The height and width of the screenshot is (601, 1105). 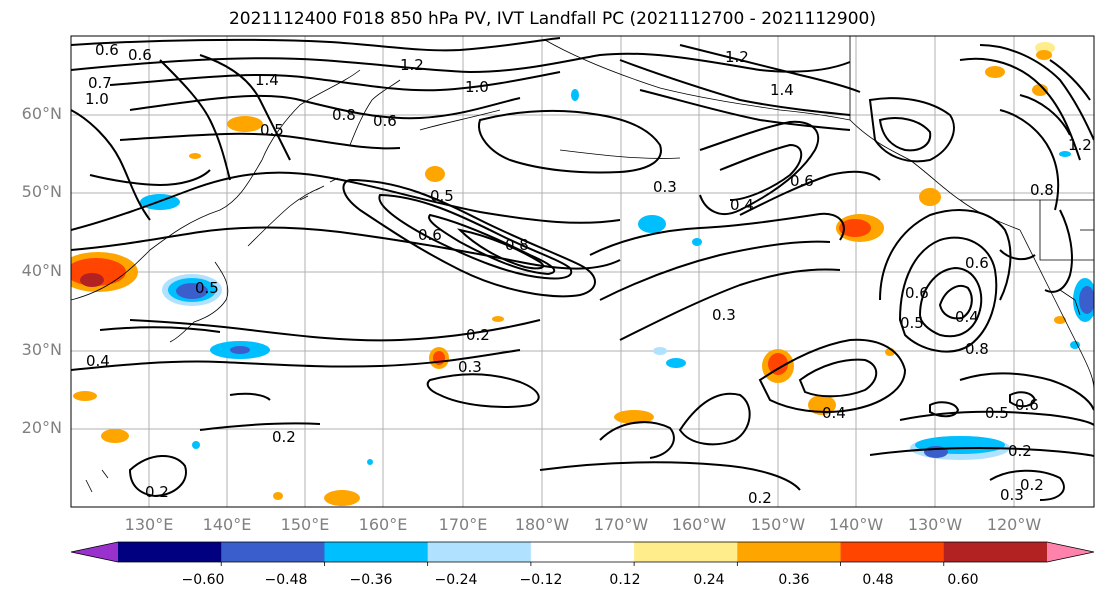 I want to click on lon-label: 150°E, so click(x=305, y=524).